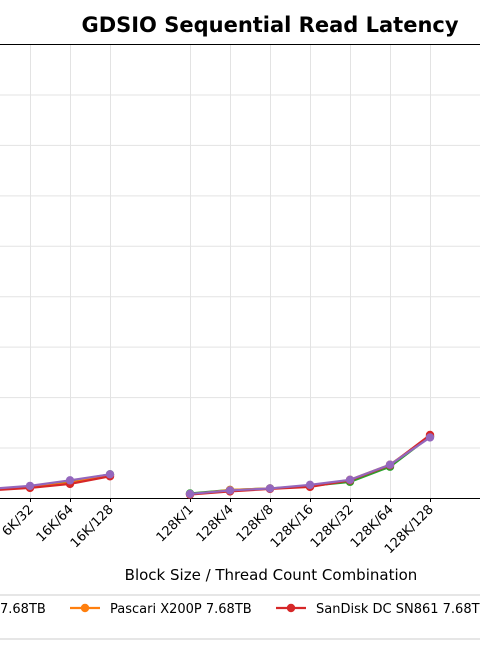 Image resolution: width=480 pixels, height=650 pixels. Describe the element at coordinates (175, 523) in the screenshot. I see `x-tick-label: 128K/1` at that location.